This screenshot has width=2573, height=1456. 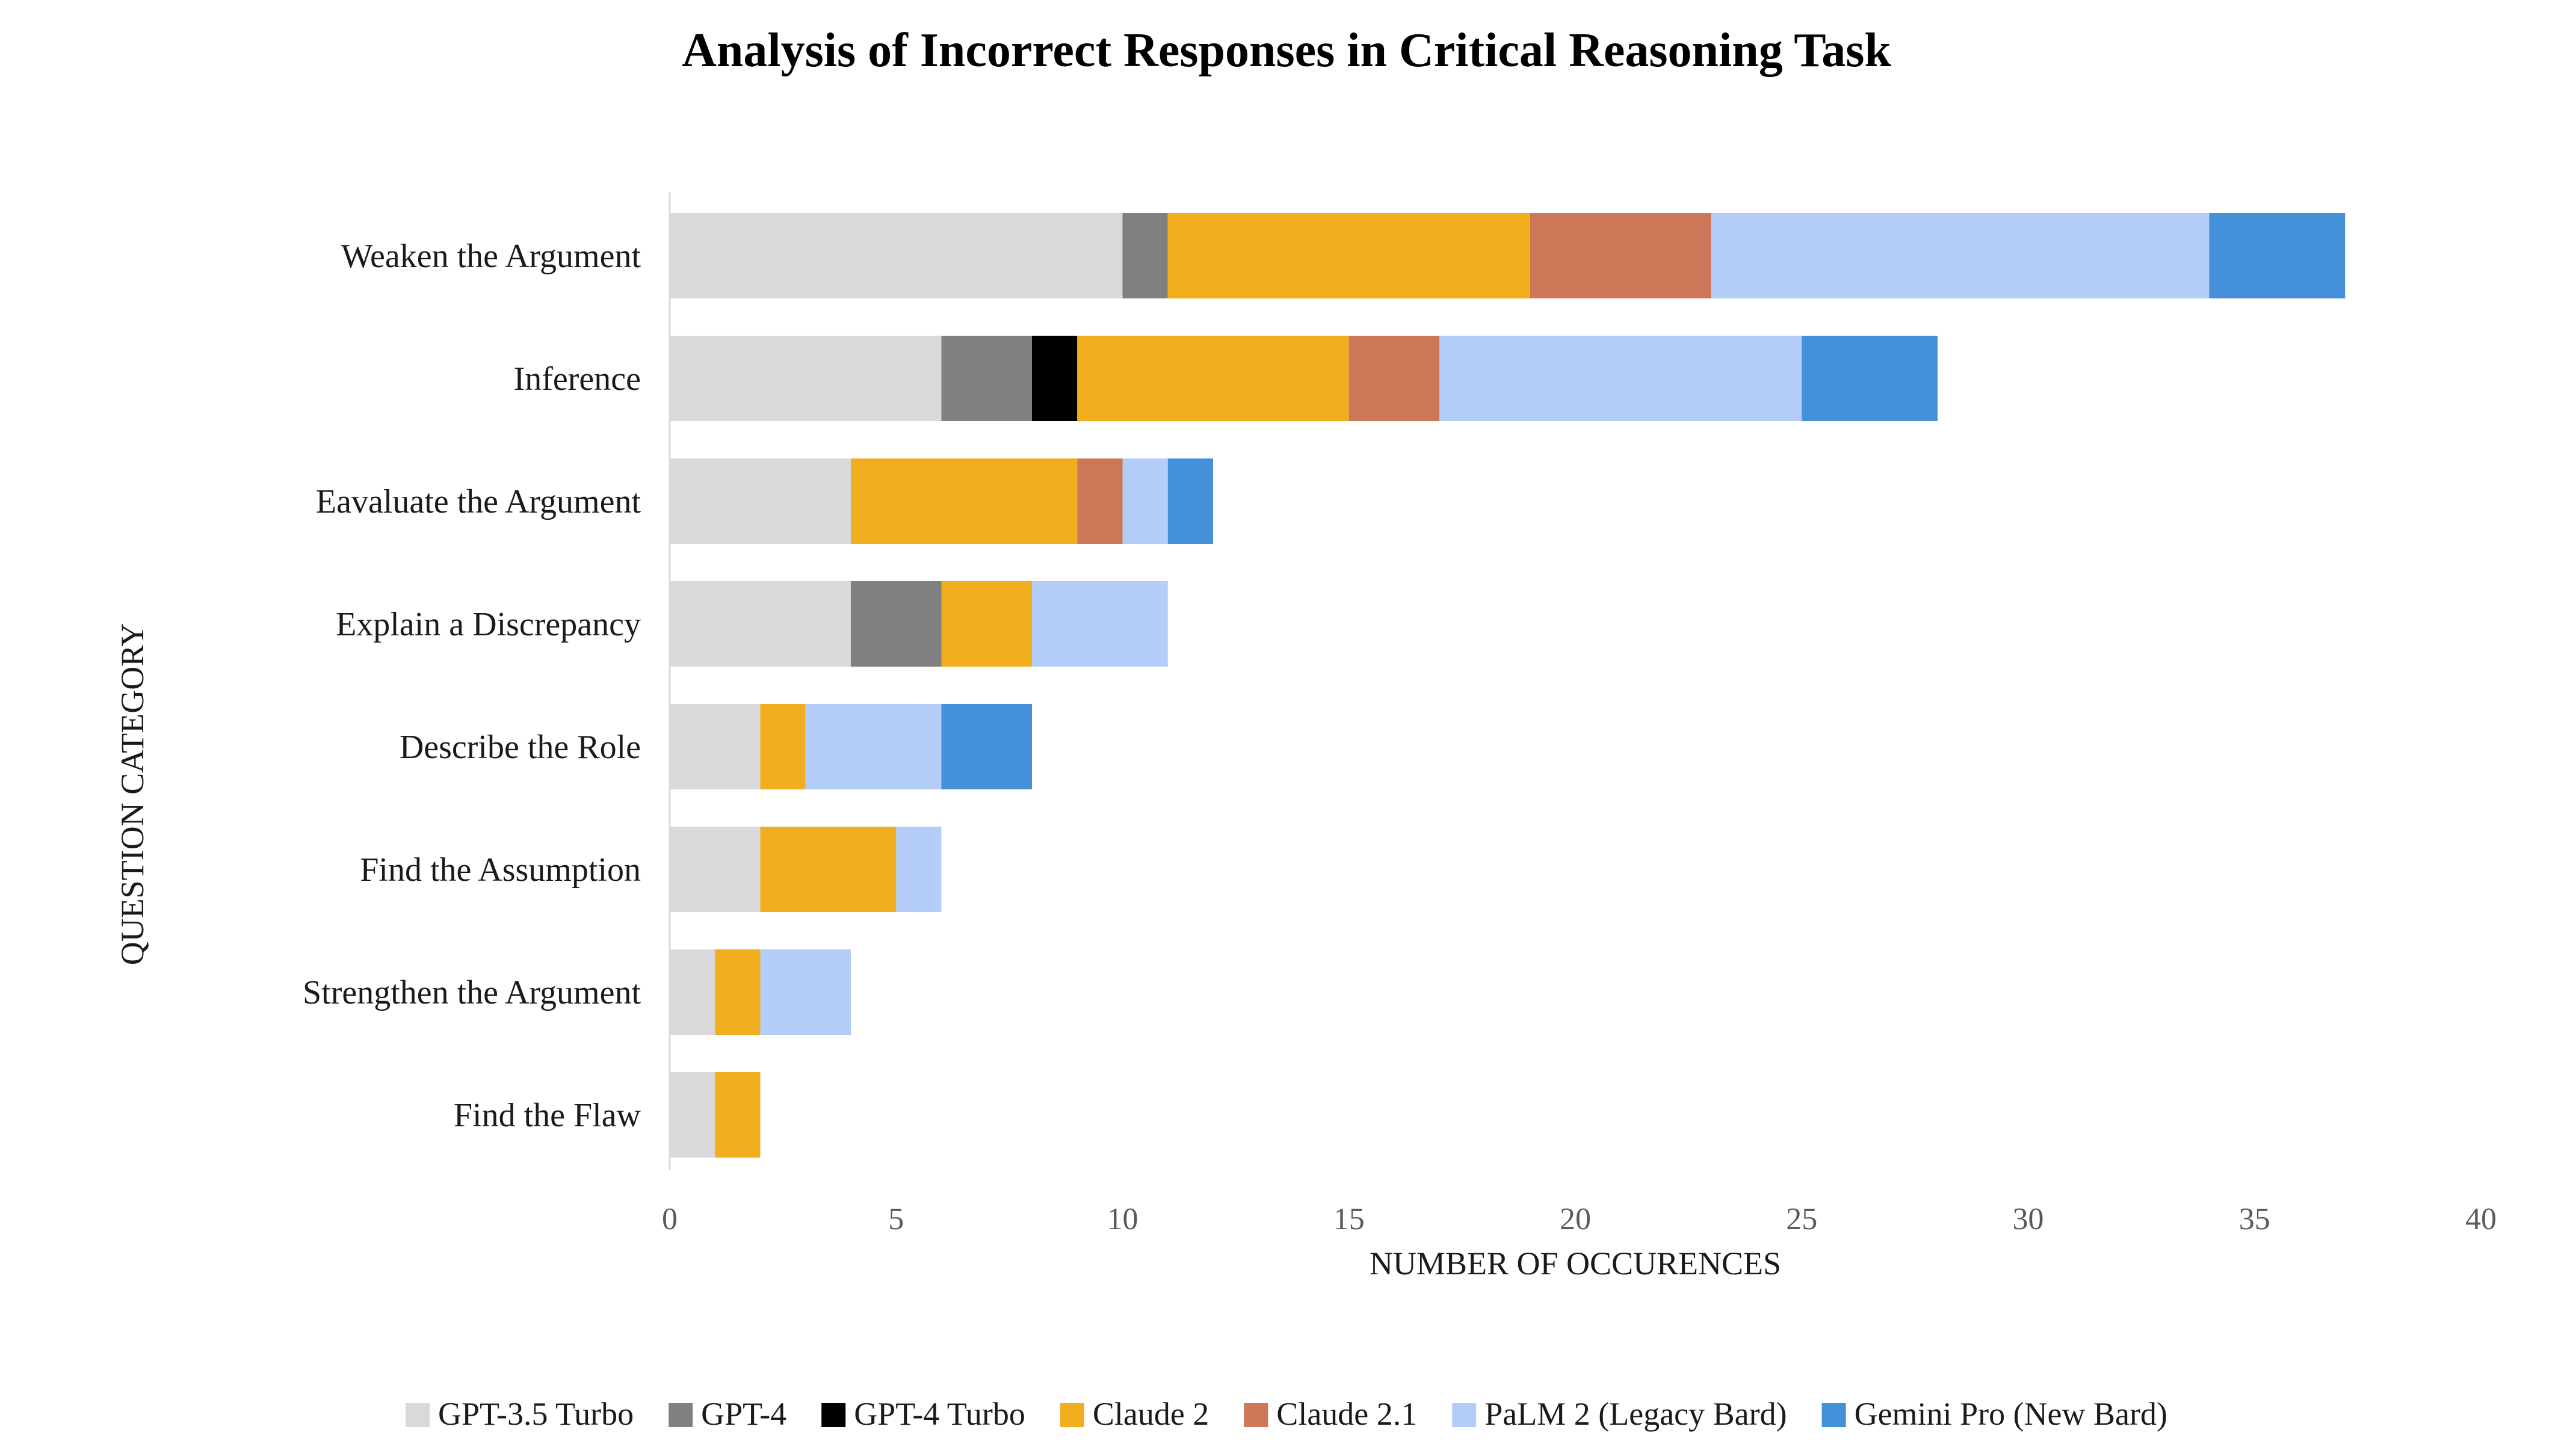 I want to click on bar-describe-the-role-gemini-pro-new-bard, so click(x=986, y=747).